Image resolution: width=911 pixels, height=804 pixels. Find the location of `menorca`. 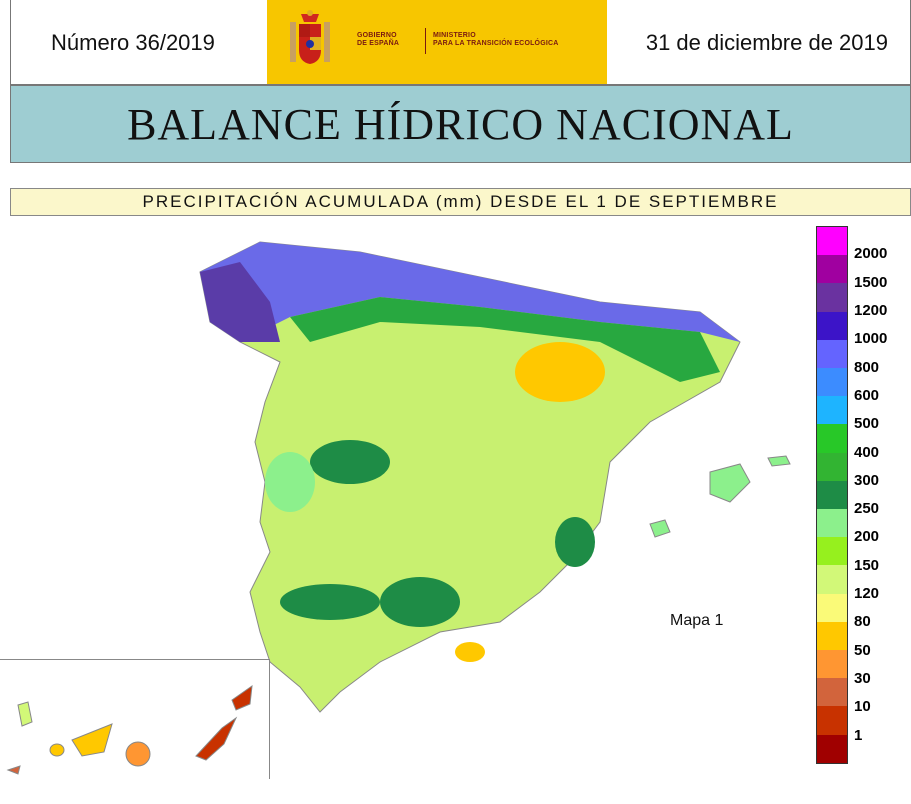

menorca is located at coordinates (779, 461).